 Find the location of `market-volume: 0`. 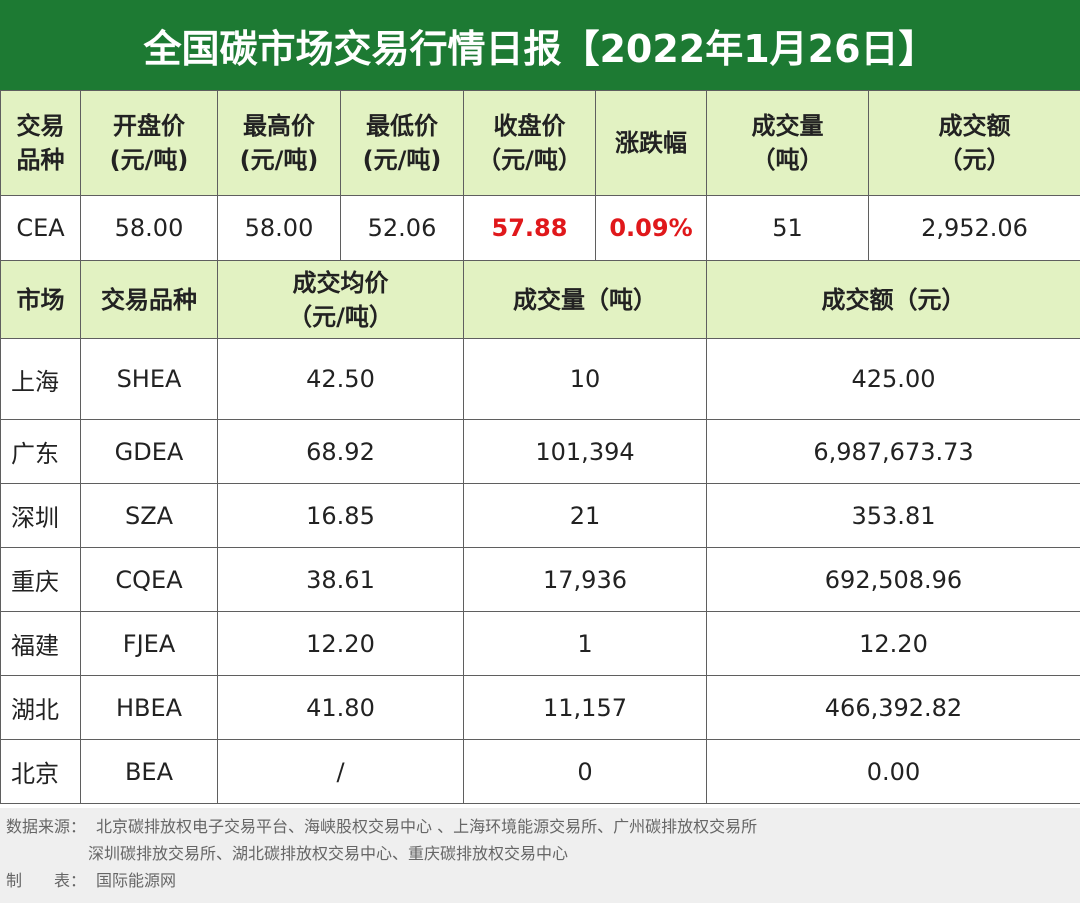

market-volume: 0 is located at coordinates (585, 771).